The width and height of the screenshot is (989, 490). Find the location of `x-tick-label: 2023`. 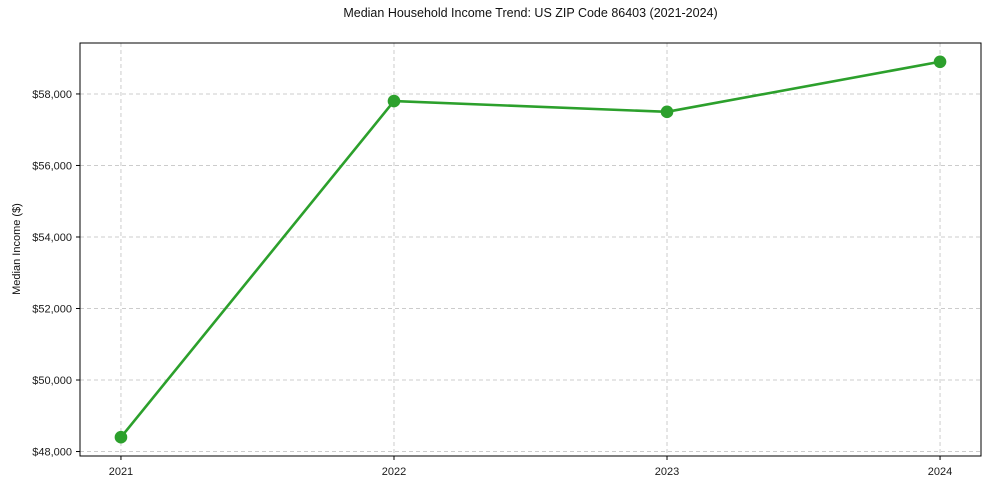

x-tick-label: 2023 is located at coordinates (667, 472).